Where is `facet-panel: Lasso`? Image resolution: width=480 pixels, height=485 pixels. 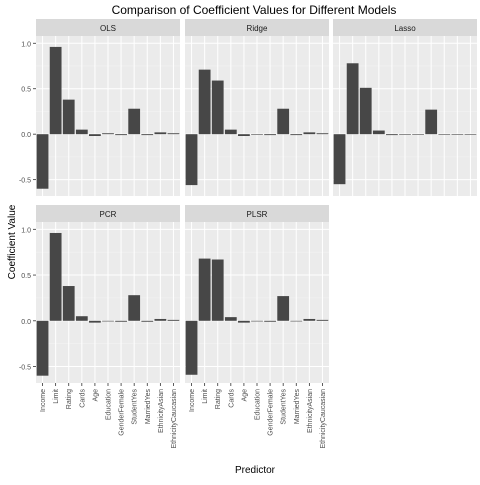
facet-panel: Lasso is located at coordinates (405, 107).